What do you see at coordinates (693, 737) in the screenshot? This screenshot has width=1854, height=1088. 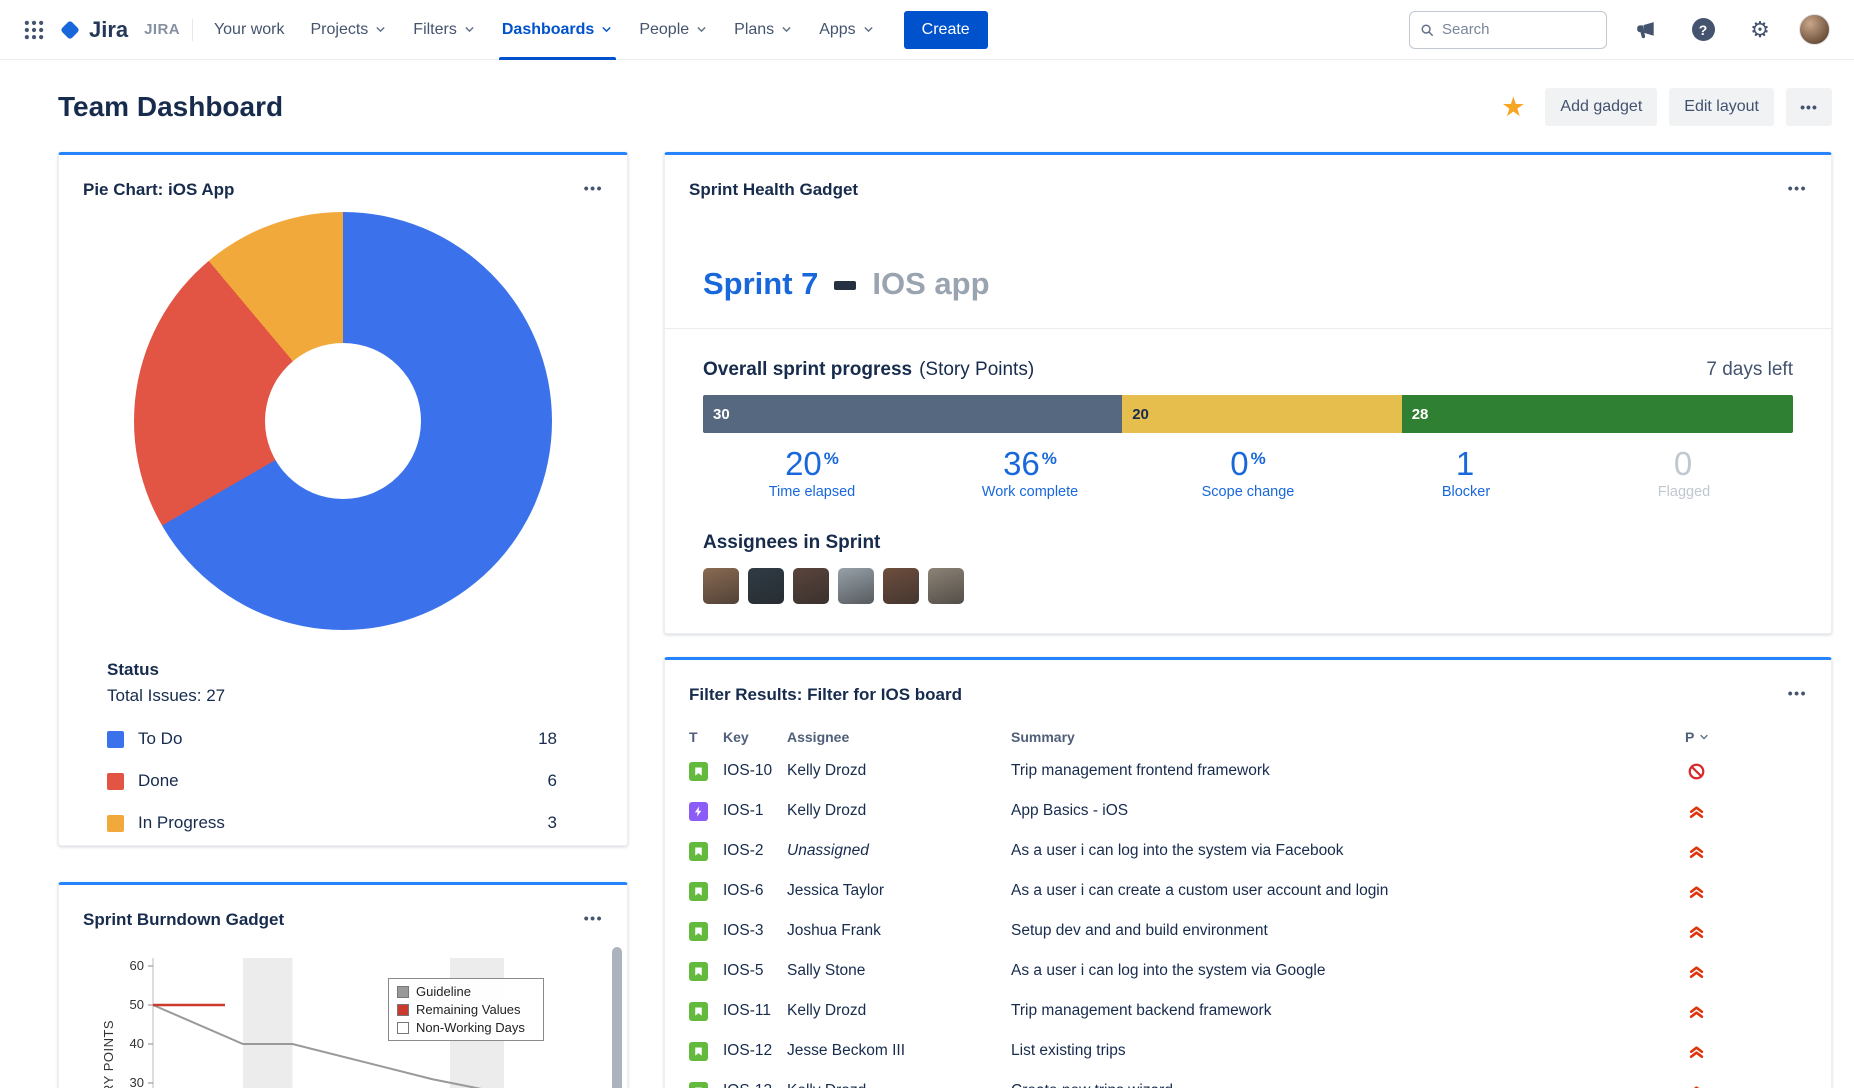 I see `column-type: T` at bounding box center [693, 737].